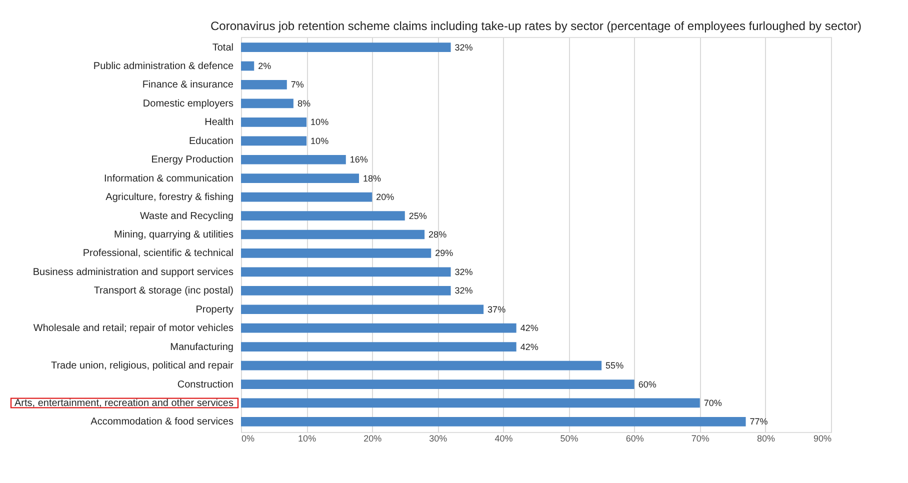 This screenshot has width=908, height=483. Describe the element at coordinates (202, 347) in the screenshot. I see `y-tick-label: Manufacturing` at that location.